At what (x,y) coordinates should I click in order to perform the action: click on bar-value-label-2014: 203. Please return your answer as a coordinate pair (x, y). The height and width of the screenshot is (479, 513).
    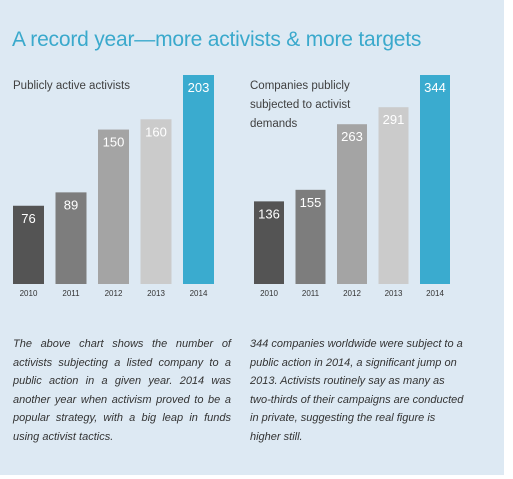
    Looking at the image, I should click on (199, 87).